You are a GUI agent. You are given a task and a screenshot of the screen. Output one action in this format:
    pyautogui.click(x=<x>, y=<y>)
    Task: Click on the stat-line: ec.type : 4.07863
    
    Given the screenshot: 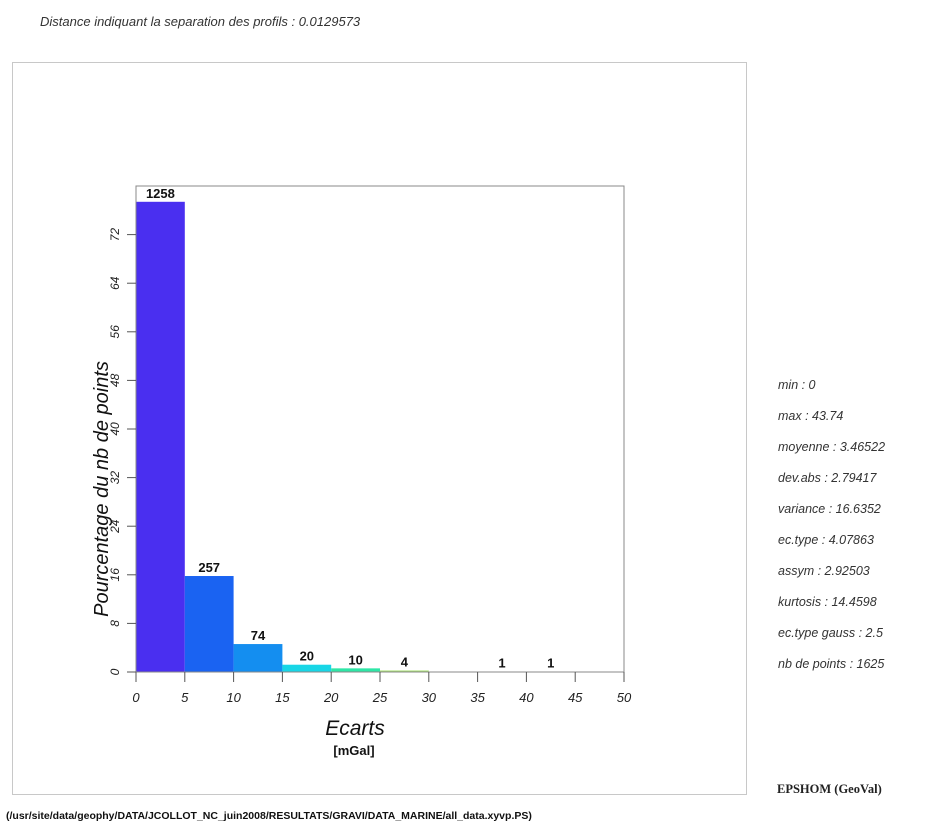 What is the action you would take?
    pyautogui.click(x=826, y=540)
    